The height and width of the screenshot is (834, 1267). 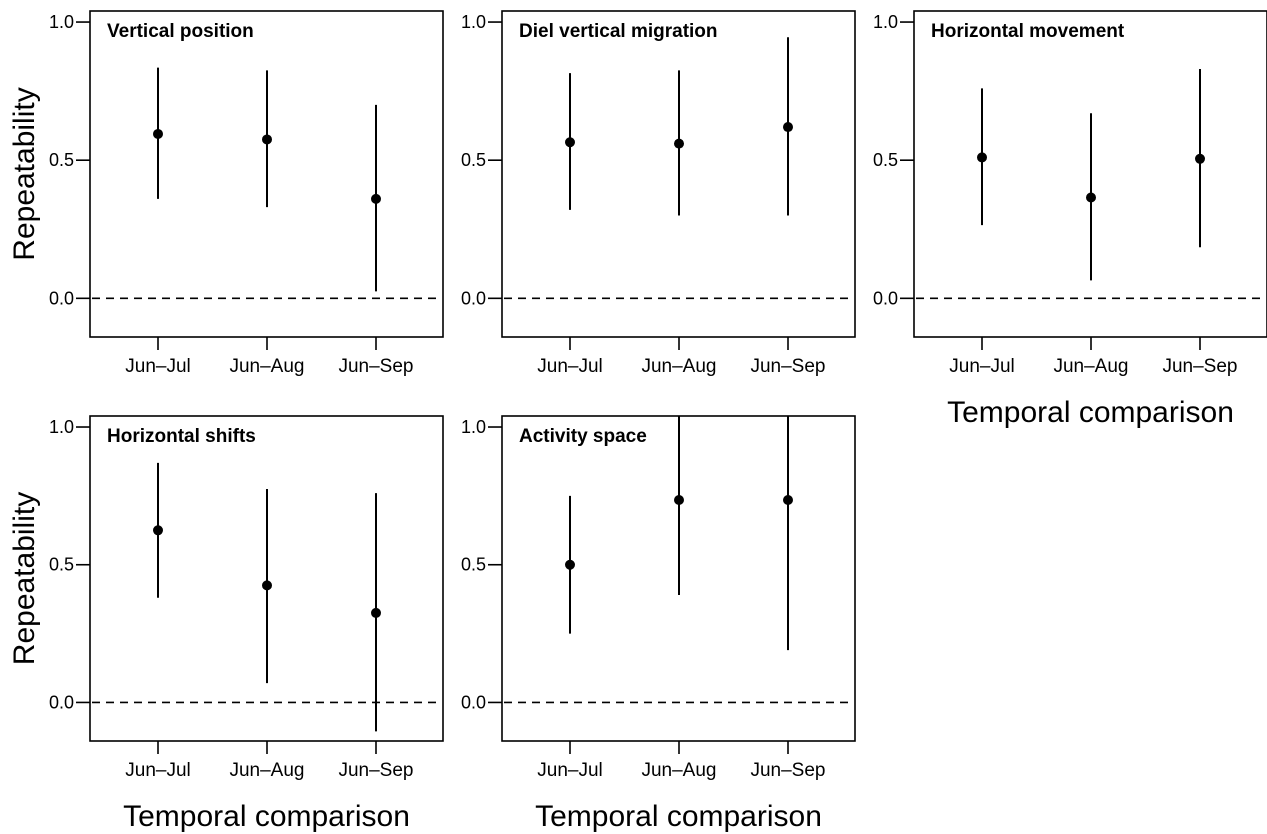 I want to click on panel-title: Horizontal shifts, so click(x=181, y=436).